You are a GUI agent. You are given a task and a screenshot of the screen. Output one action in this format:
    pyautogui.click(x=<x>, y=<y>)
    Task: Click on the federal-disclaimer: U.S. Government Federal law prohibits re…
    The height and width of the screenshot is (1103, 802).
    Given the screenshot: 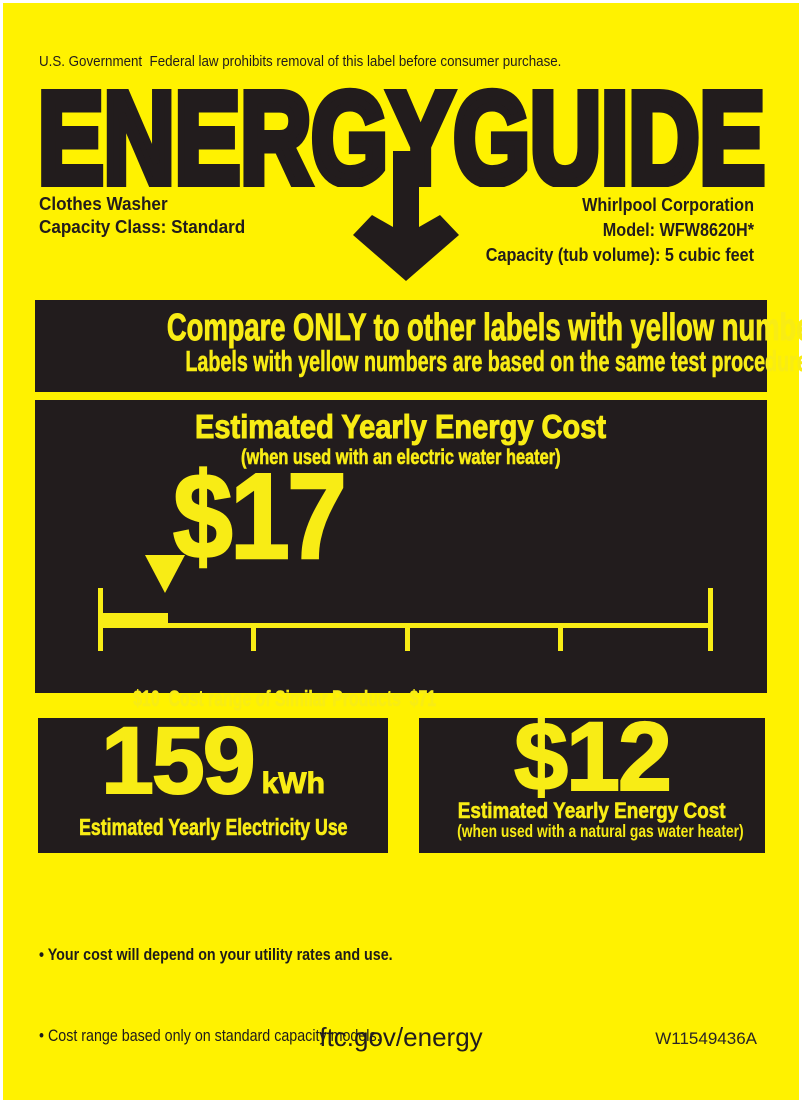 What is the action you would take?
    pyautogui.click(x=300, y=61)
    